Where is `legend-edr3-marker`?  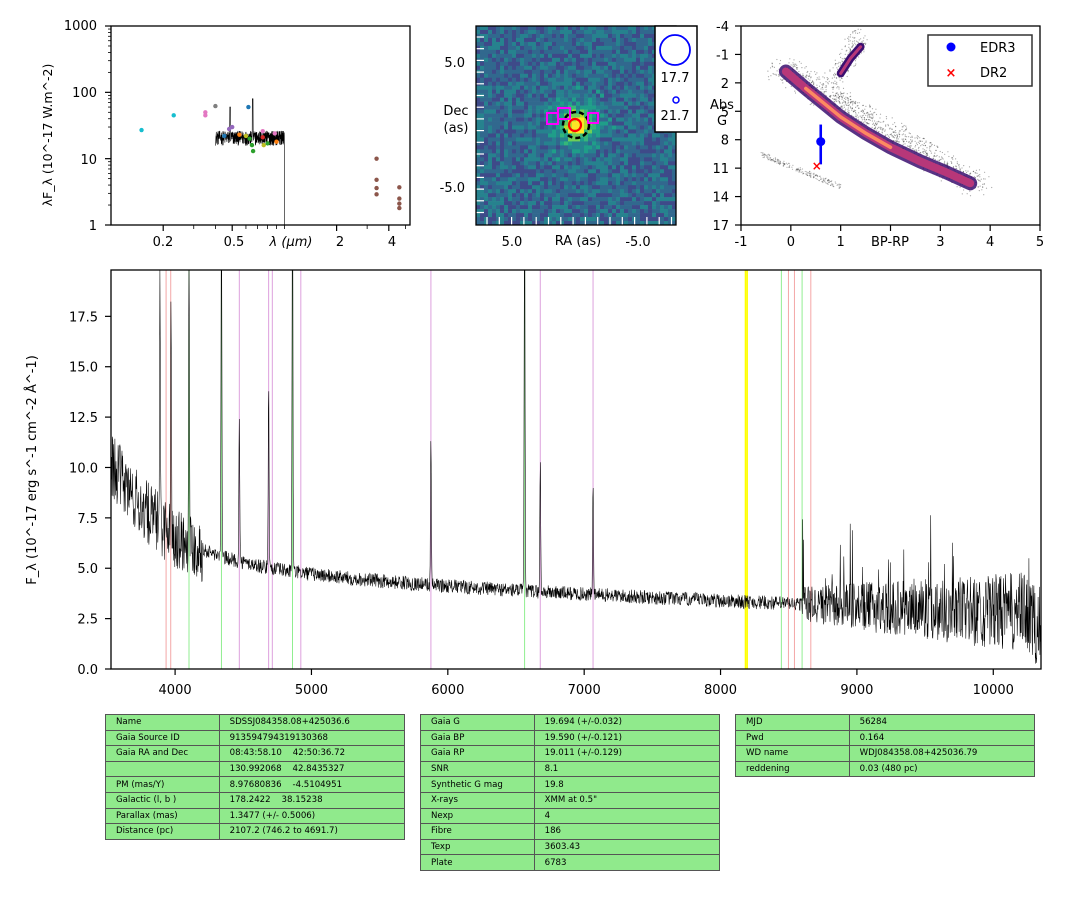 legend-edr3-marker is located at coordinates (951, 47).